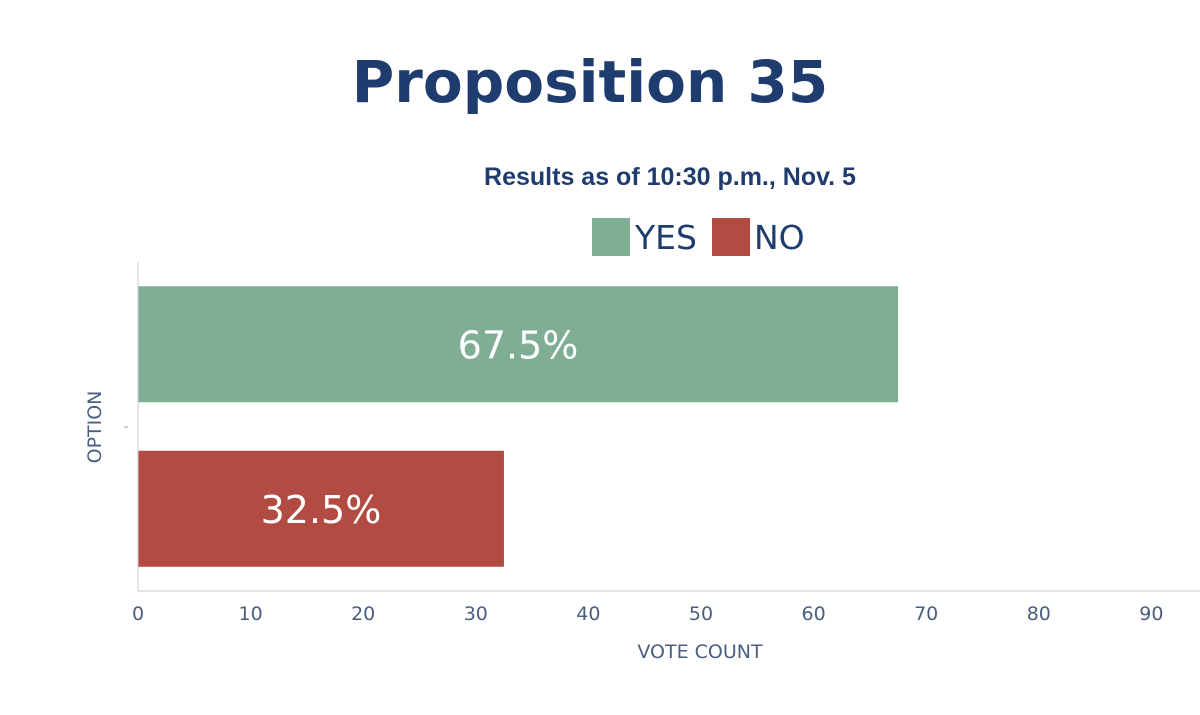  Describe the element at coordinates (670, 177) in the screenshot. I see `chart-subtitle: Results as of 10:30 p.m., Nov. 5` at that location.